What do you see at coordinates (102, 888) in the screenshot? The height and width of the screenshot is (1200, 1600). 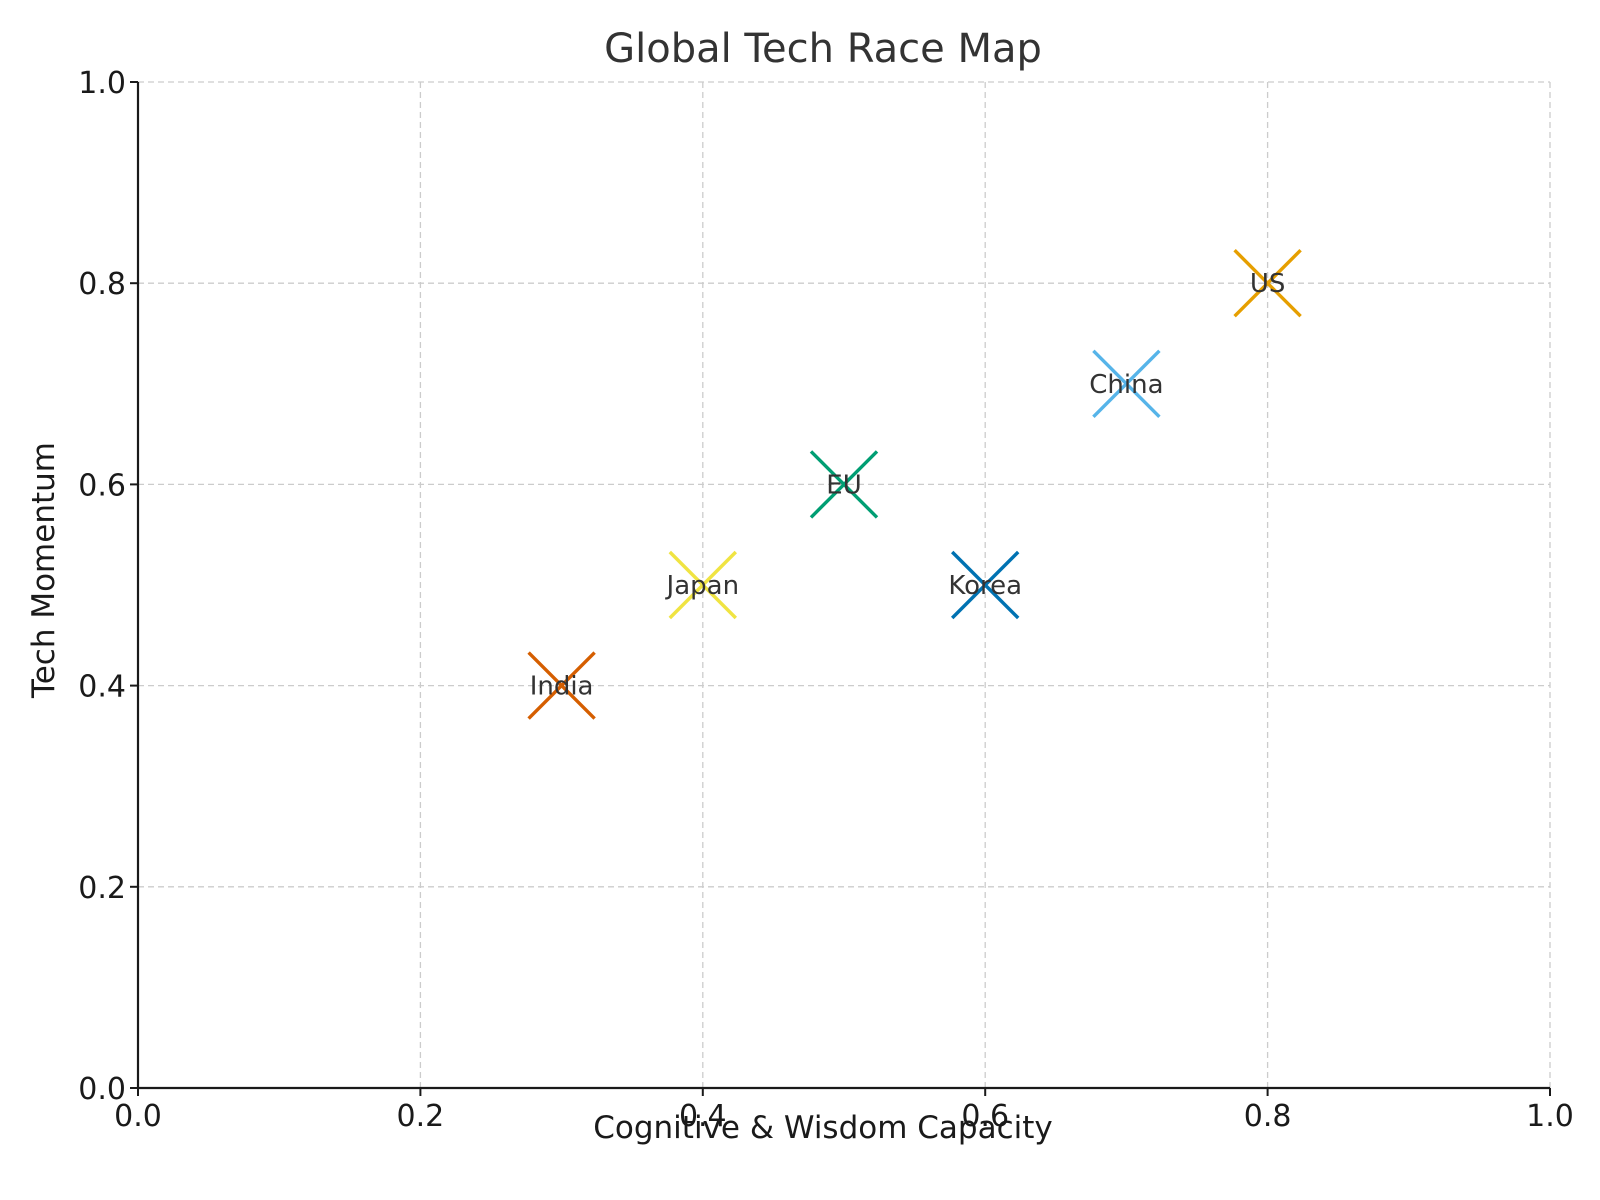 I see `y-tick-label: 0.2` at bounding box center [102, 888].